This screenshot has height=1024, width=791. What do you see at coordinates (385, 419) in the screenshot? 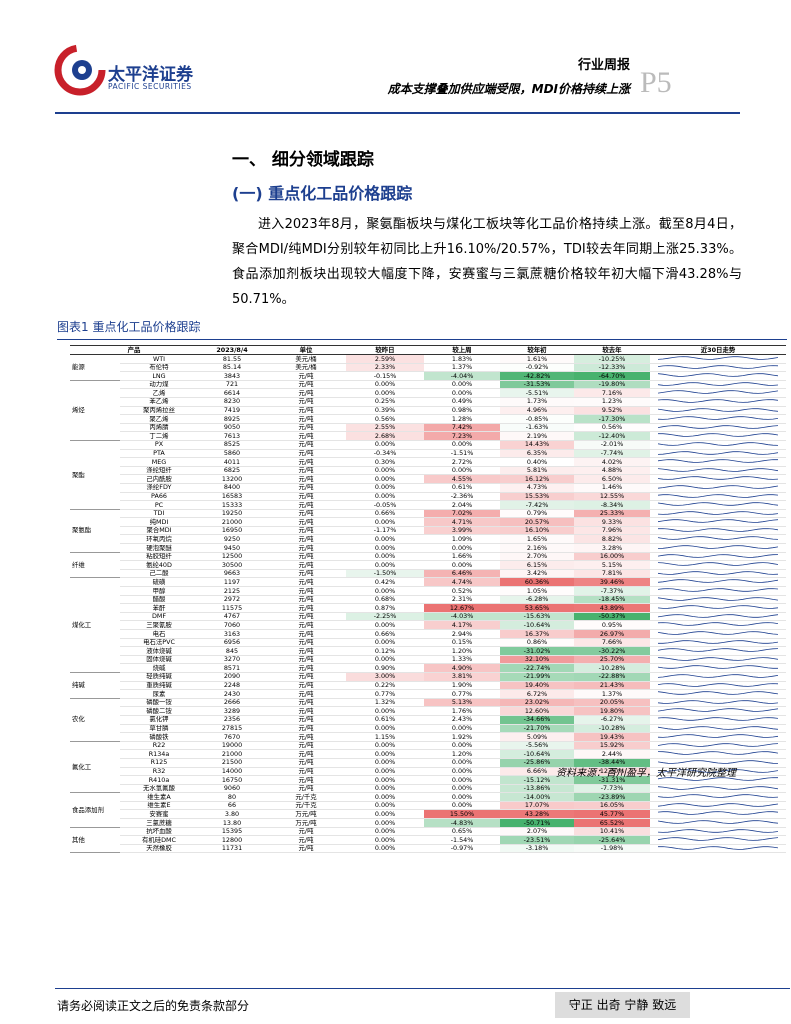
I see `cell: 0.56%` at bounding box center [385, 419].